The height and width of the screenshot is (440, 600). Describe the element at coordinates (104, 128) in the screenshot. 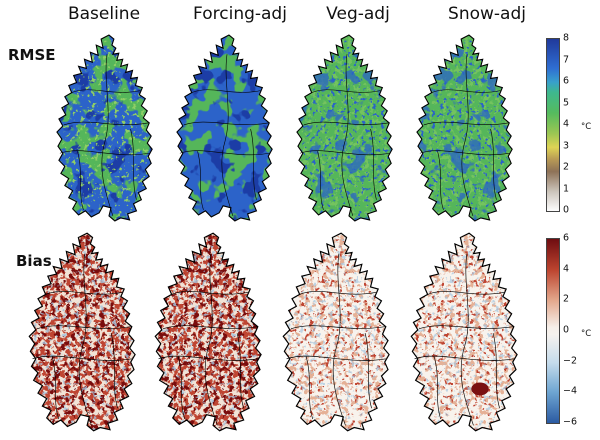

I see `map-rmse-baseline` at that location.